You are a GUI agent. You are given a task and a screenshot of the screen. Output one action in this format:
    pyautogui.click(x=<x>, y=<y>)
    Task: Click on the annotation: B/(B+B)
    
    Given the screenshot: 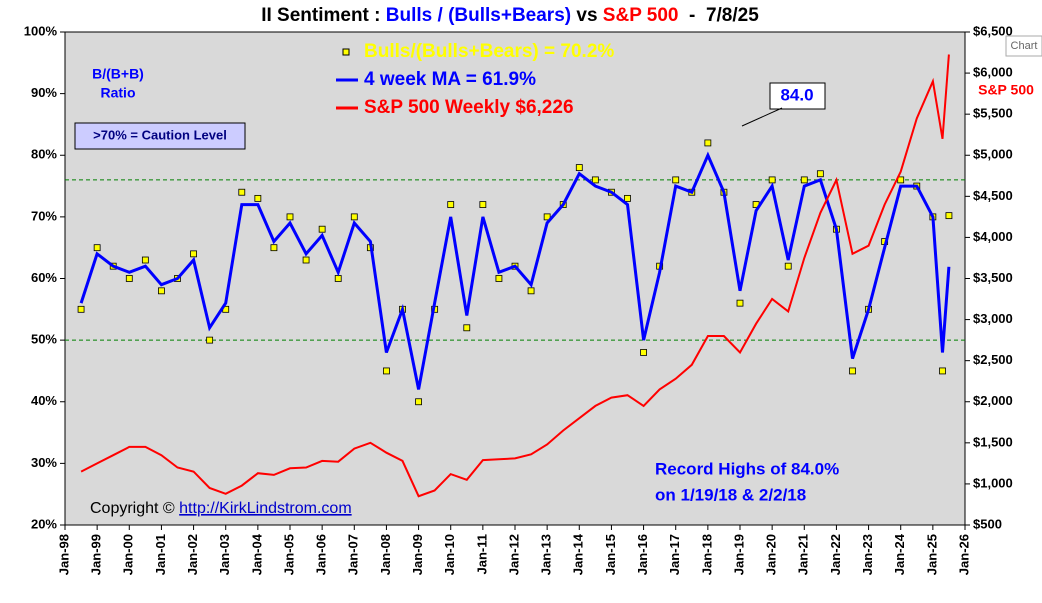 What is the action you would take?
    pyautogui.click(x=118, y=74)
    